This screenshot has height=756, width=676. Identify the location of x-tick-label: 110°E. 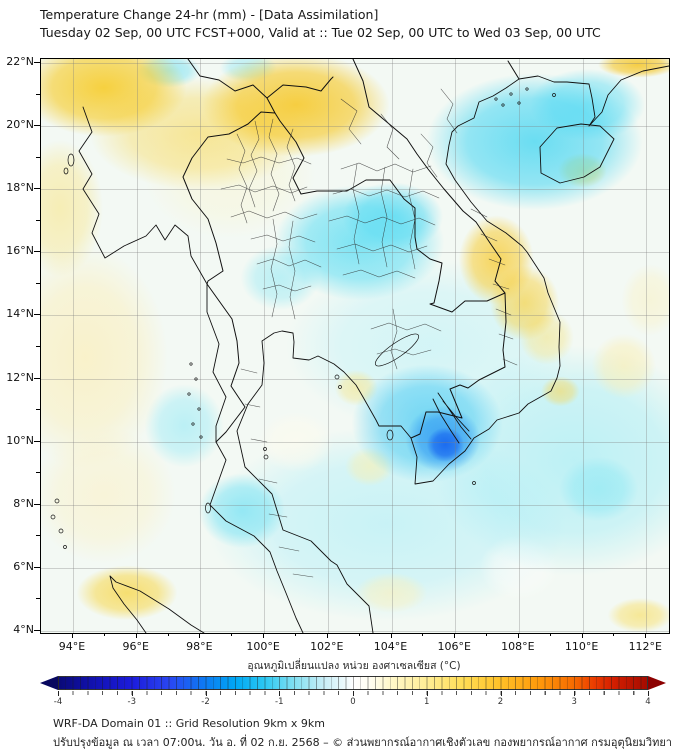
(581, 646).